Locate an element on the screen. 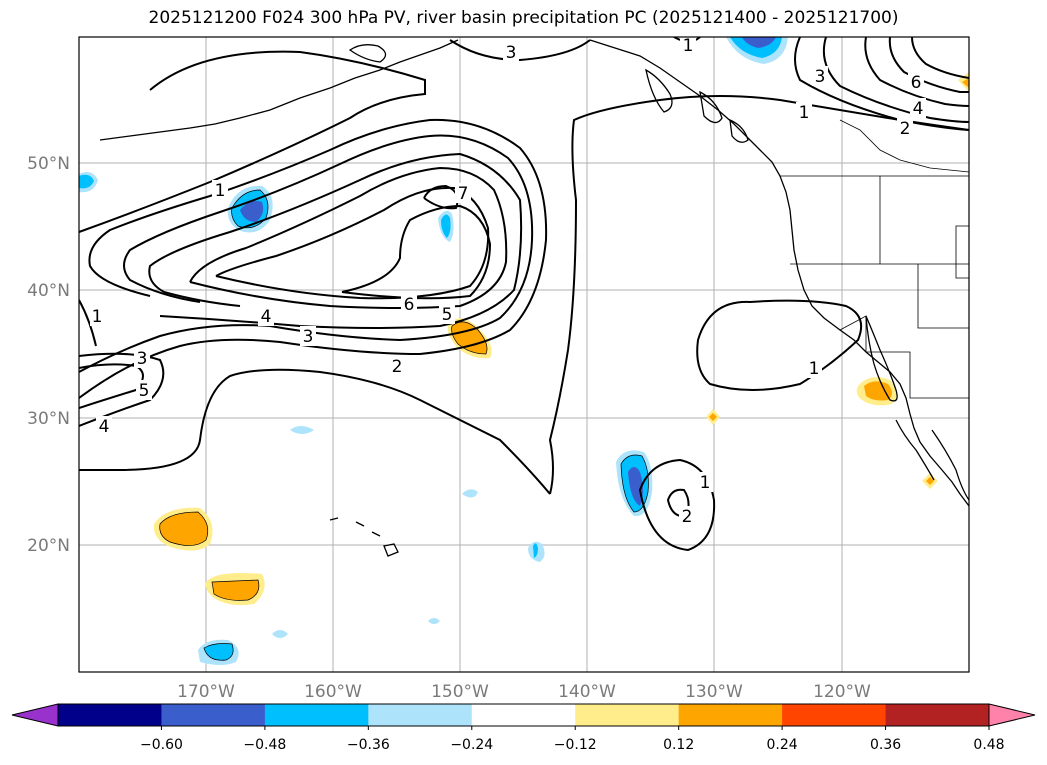 The image size is (1047, 765). lon-label: 140°W is located at coordinates (587, 692).